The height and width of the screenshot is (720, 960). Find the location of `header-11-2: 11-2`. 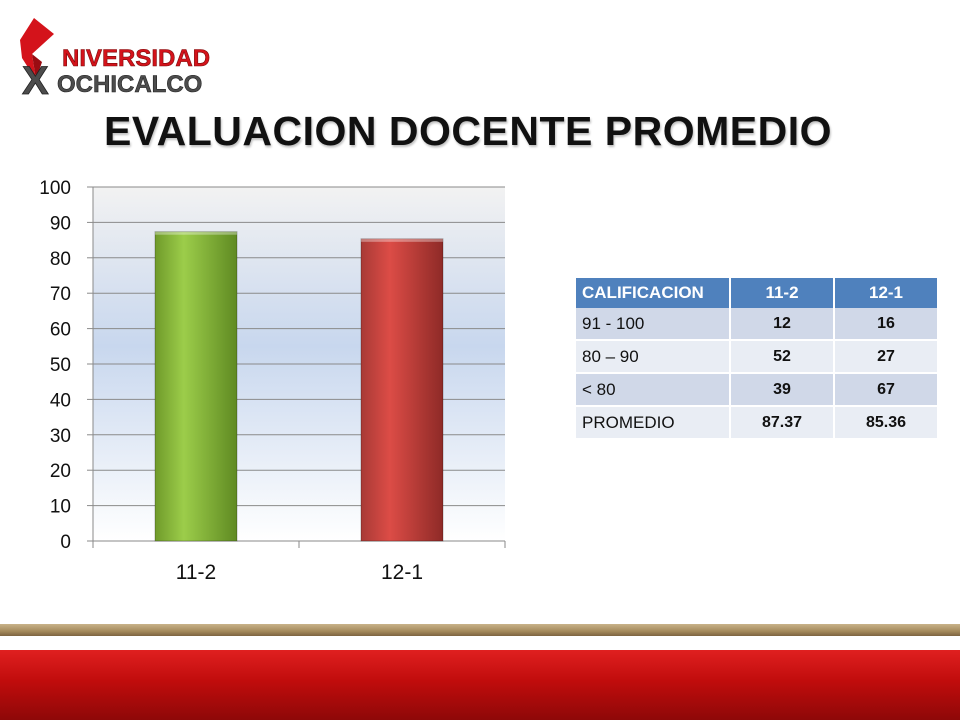

header-11-2: 11-2 is located at coordinates (782, 293).